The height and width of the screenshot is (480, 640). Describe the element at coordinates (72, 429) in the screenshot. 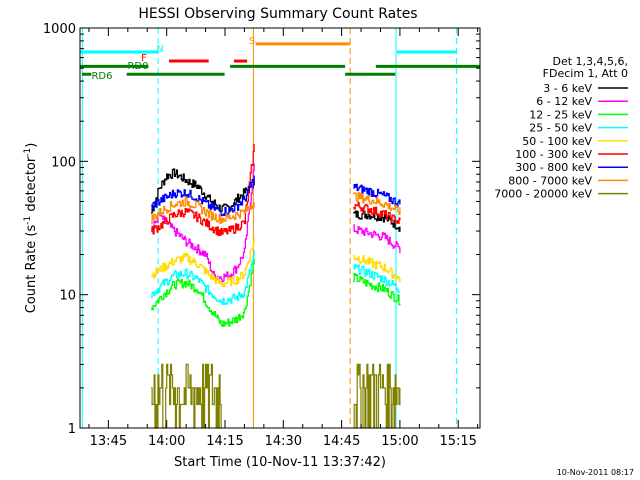

I see `y-tick-label-0: 1` at that location.